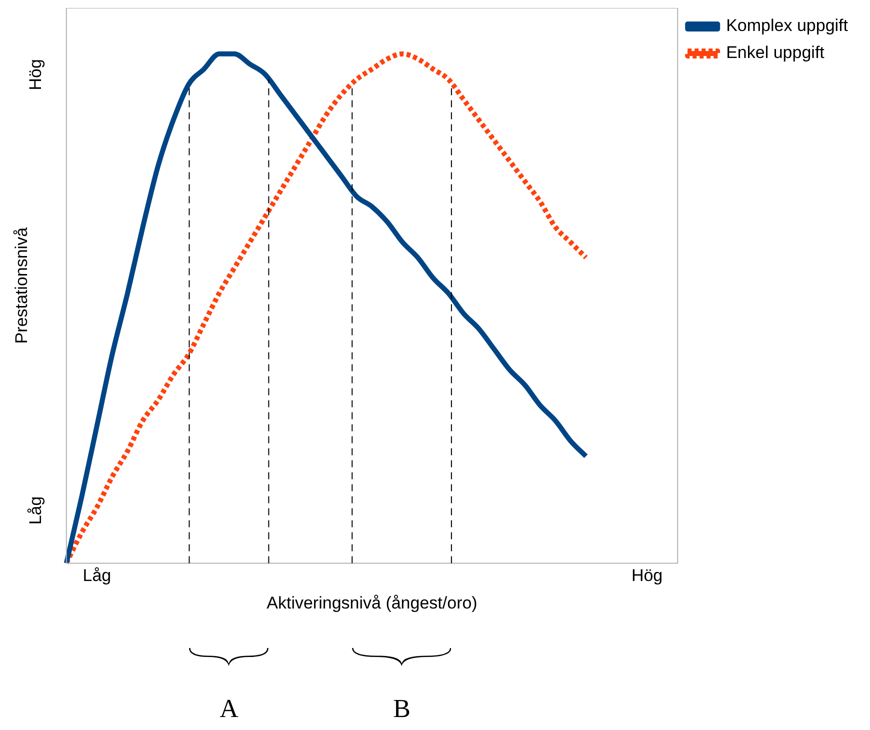  Describe the element at coordinates (36, 74) in the screenshot. I see `text: Hög` at that location.